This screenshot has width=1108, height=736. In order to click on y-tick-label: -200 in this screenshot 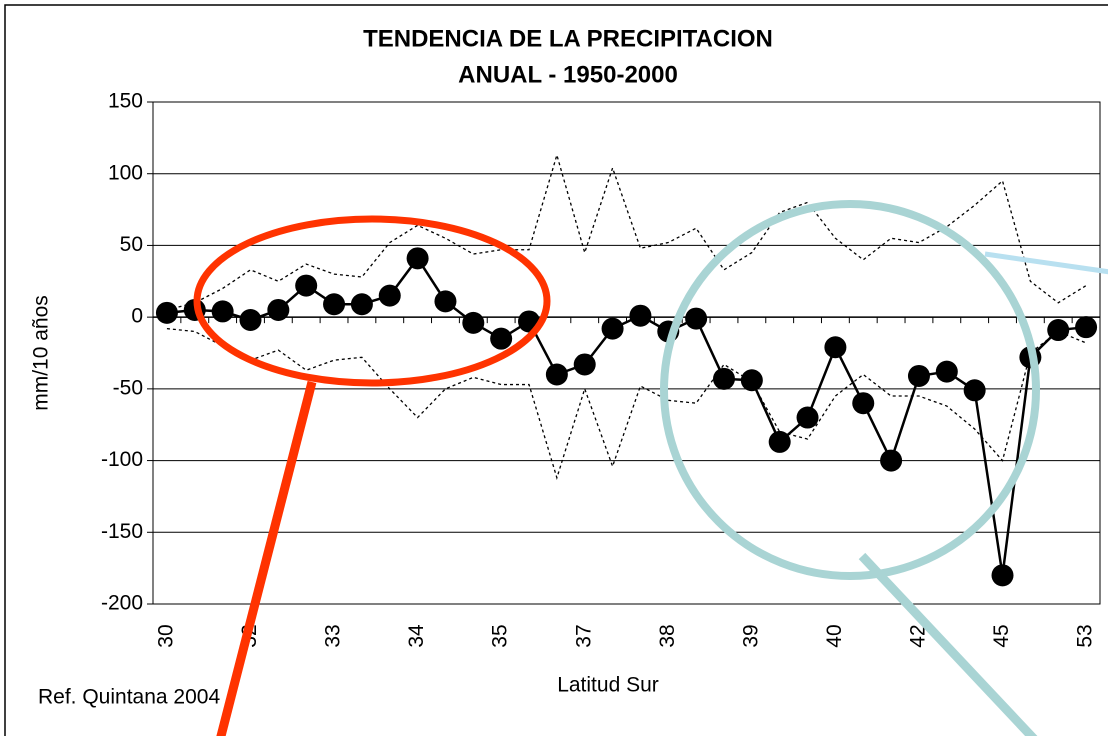, I will do `click(122, 603)`.